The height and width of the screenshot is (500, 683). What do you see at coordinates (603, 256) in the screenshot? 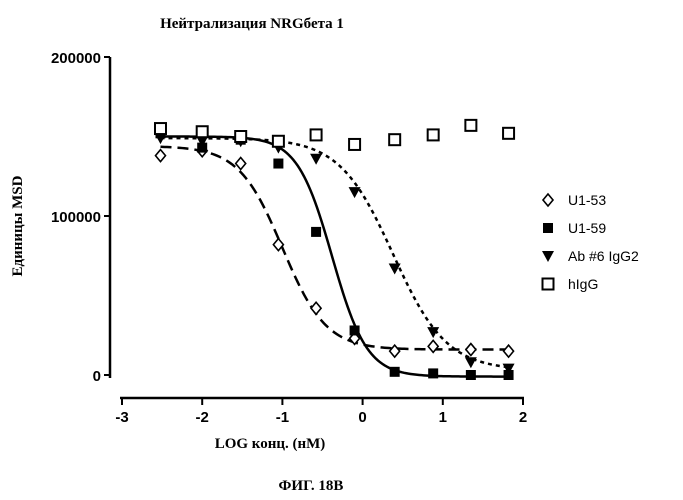
I see `legend-label: Ab #6 IgG2` at bounding box center [603, 256].